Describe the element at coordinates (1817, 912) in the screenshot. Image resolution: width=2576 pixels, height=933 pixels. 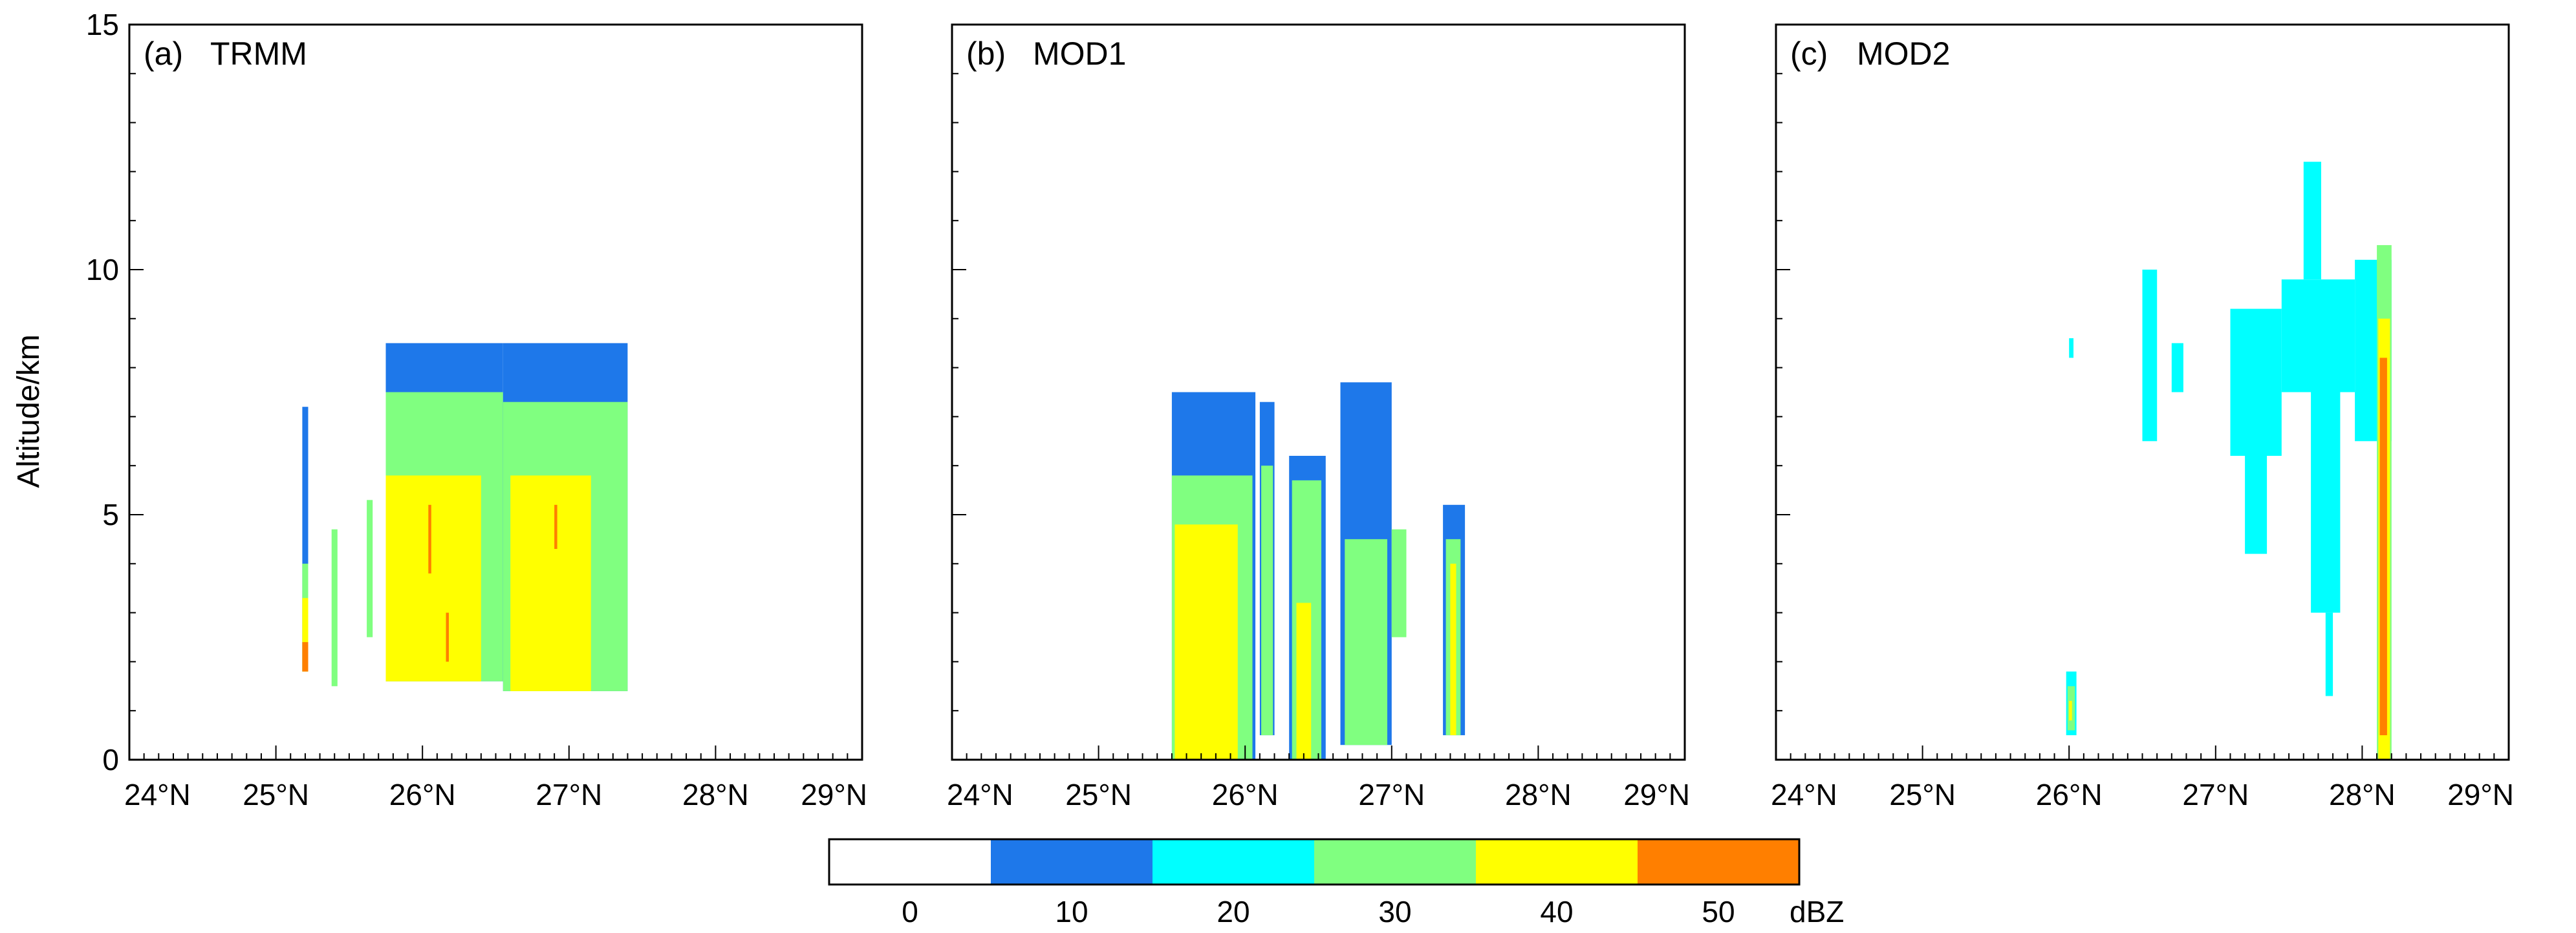
I see `colorbar-unit-label: dBZ` at that location.